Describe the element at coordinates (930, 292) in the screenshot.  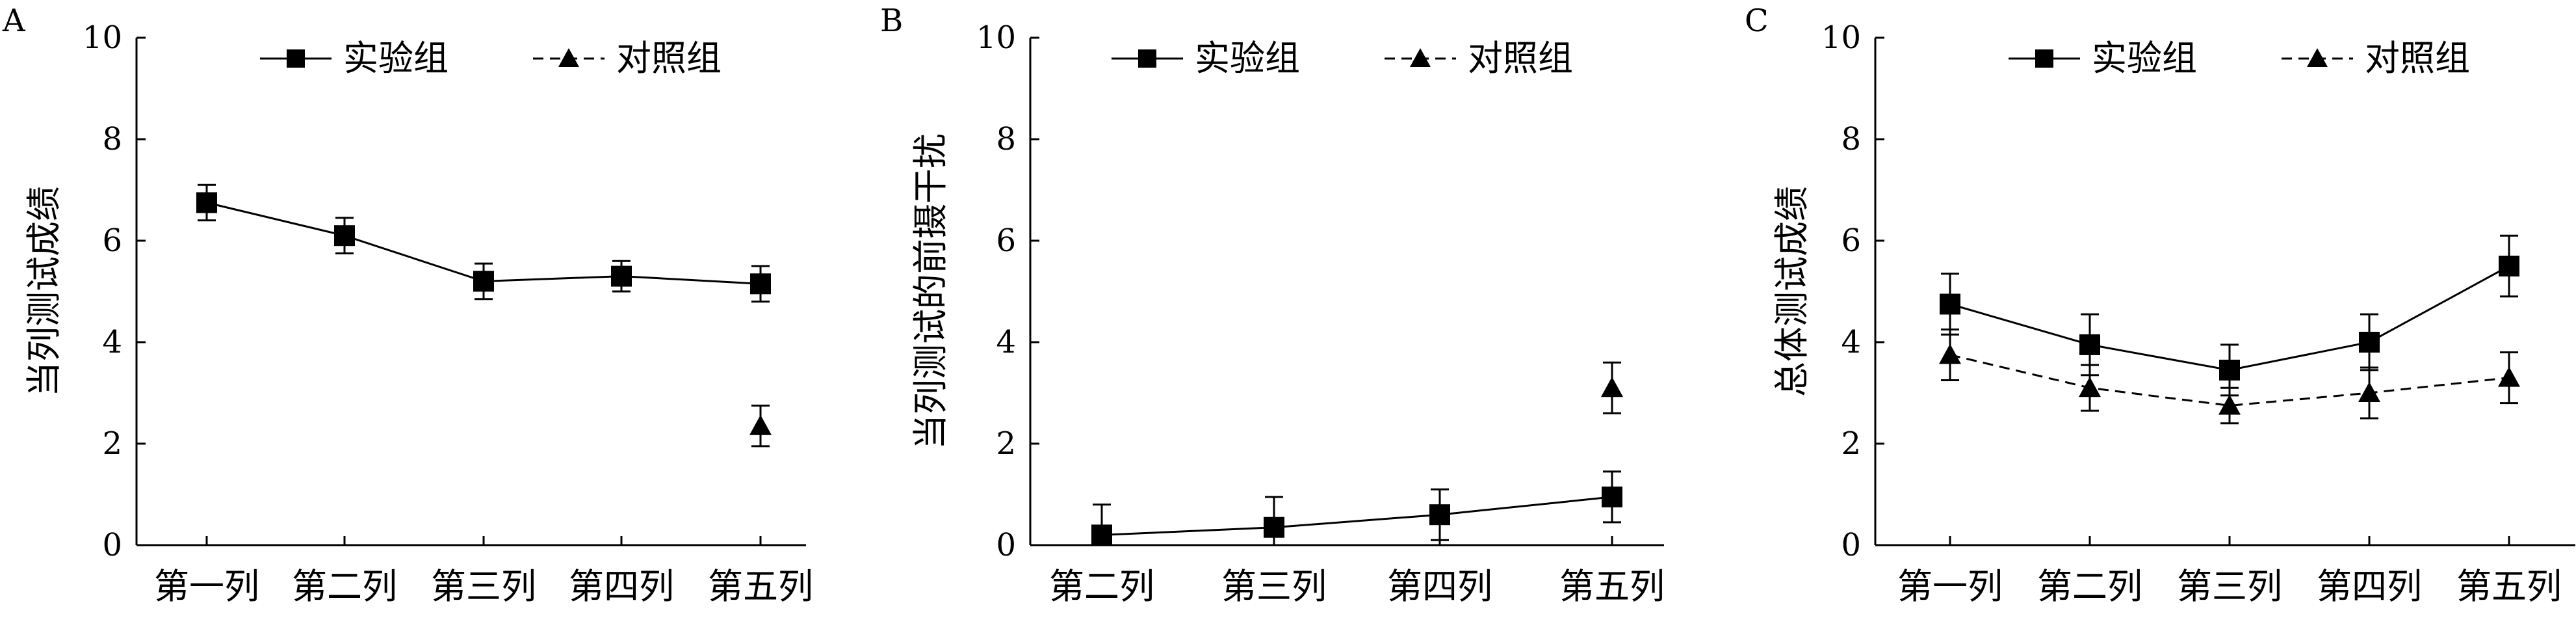
I see `y-axis-title: 当列测试的前摄干扰` at that location.